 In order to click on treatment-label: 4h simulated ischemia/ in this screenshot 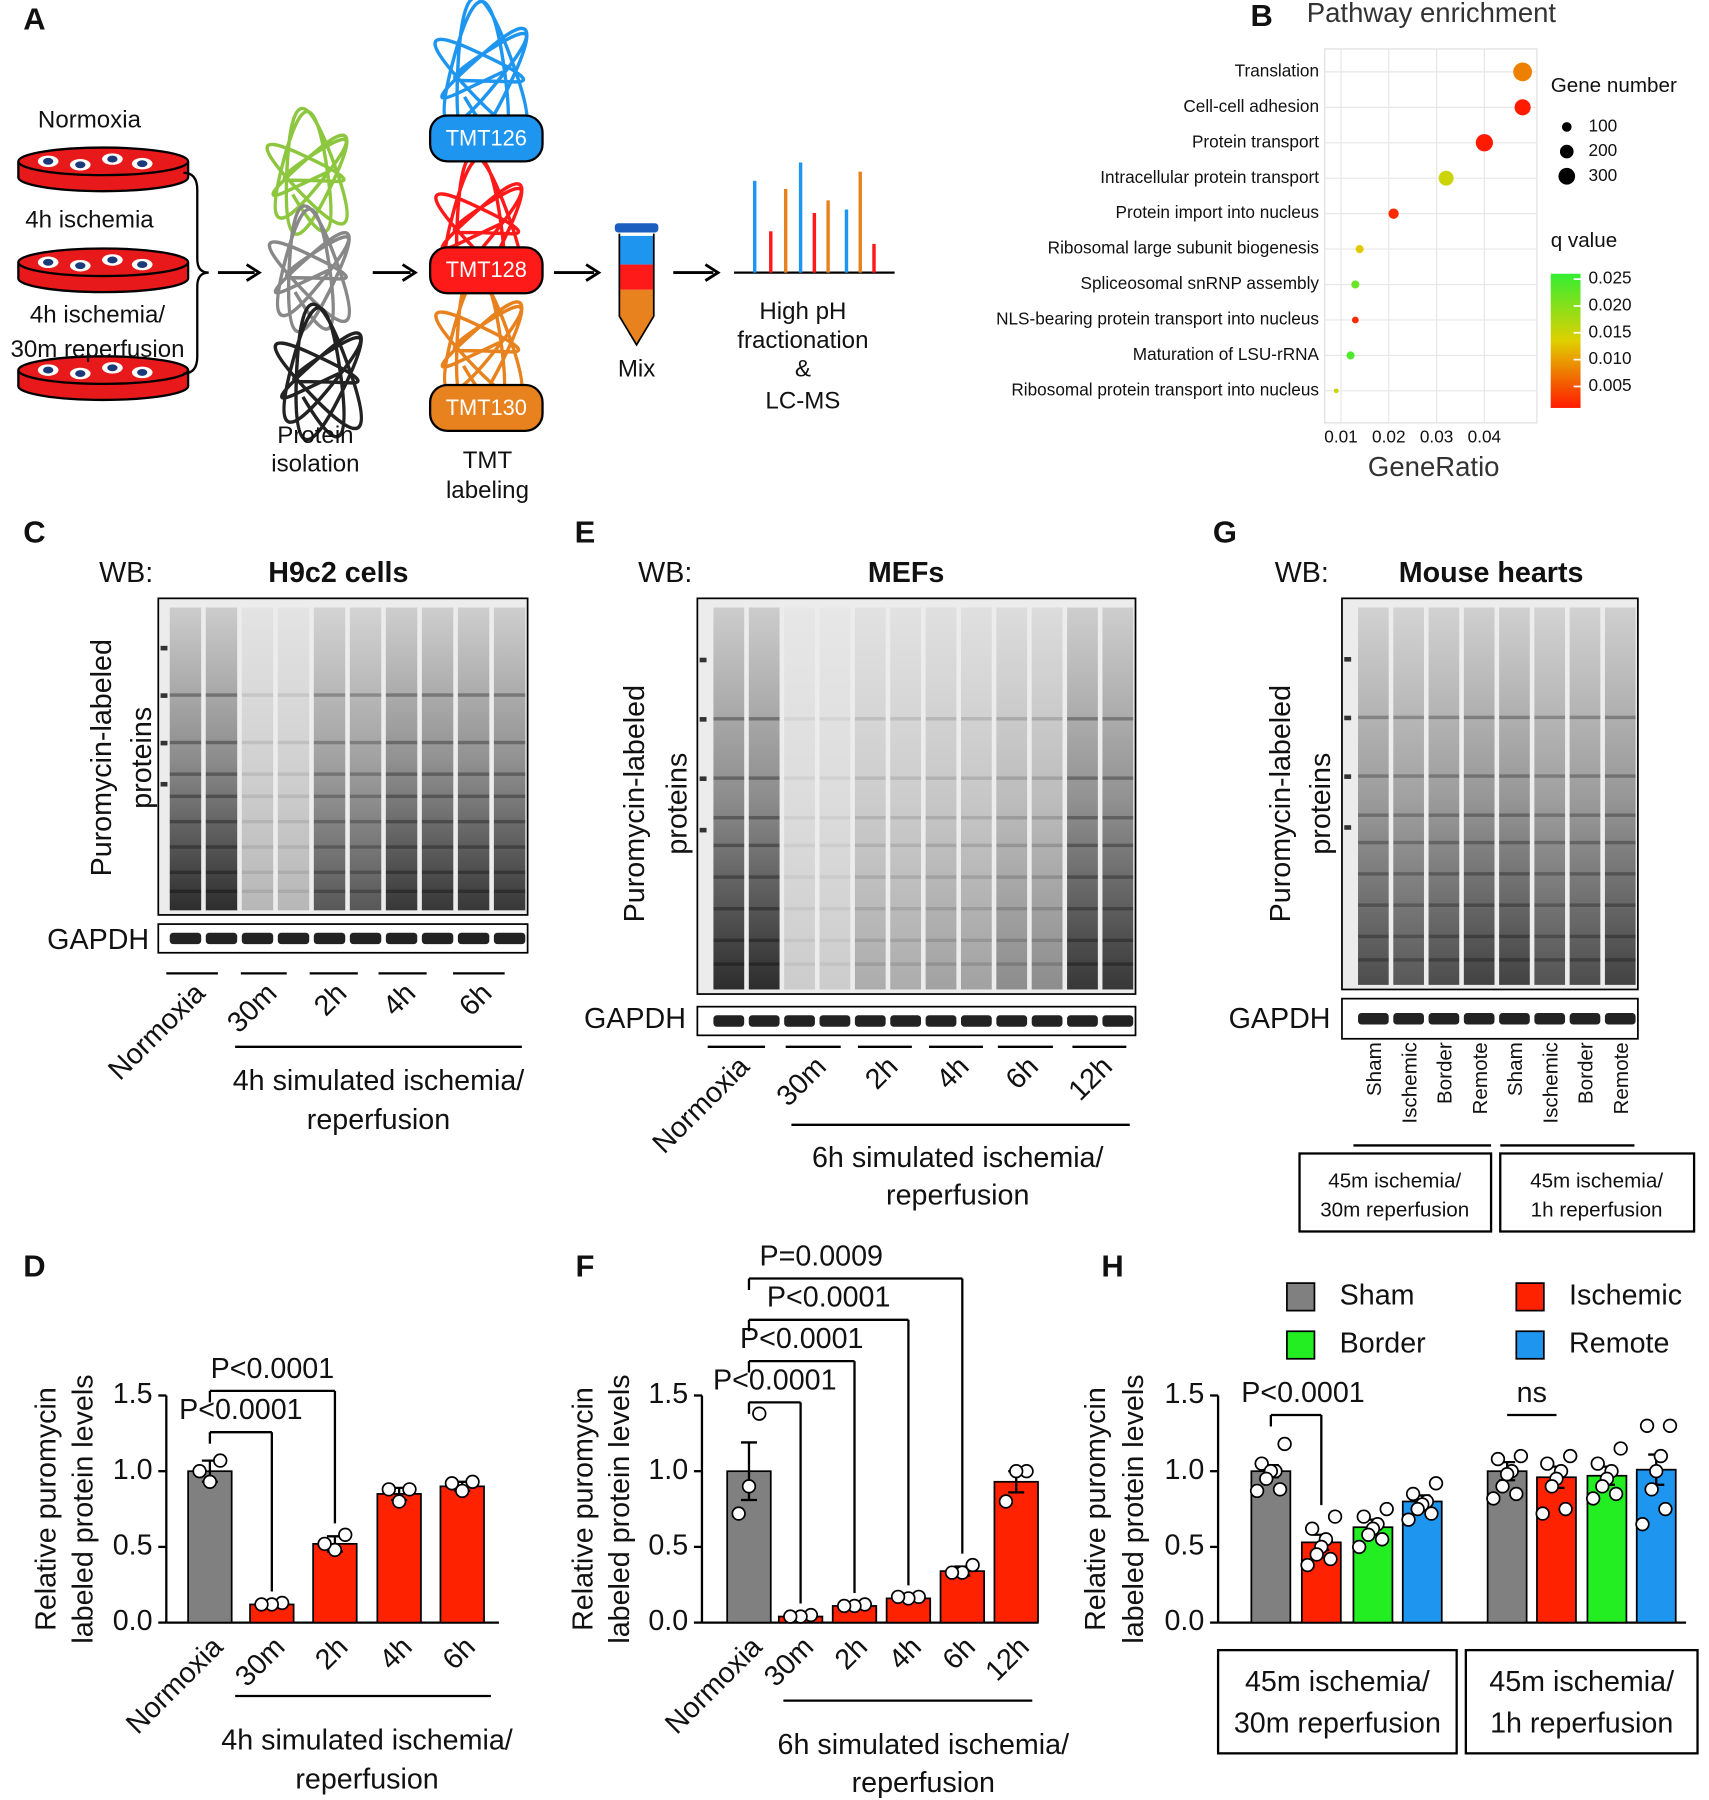, I will do `click(367, 1740)`.